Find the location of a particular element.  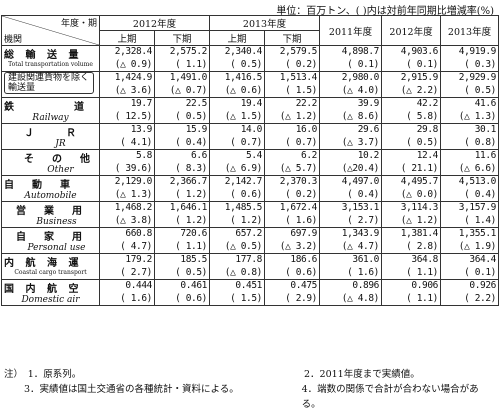

row-label-en: Coastal cargo transport is located at coordinates (50, 272).